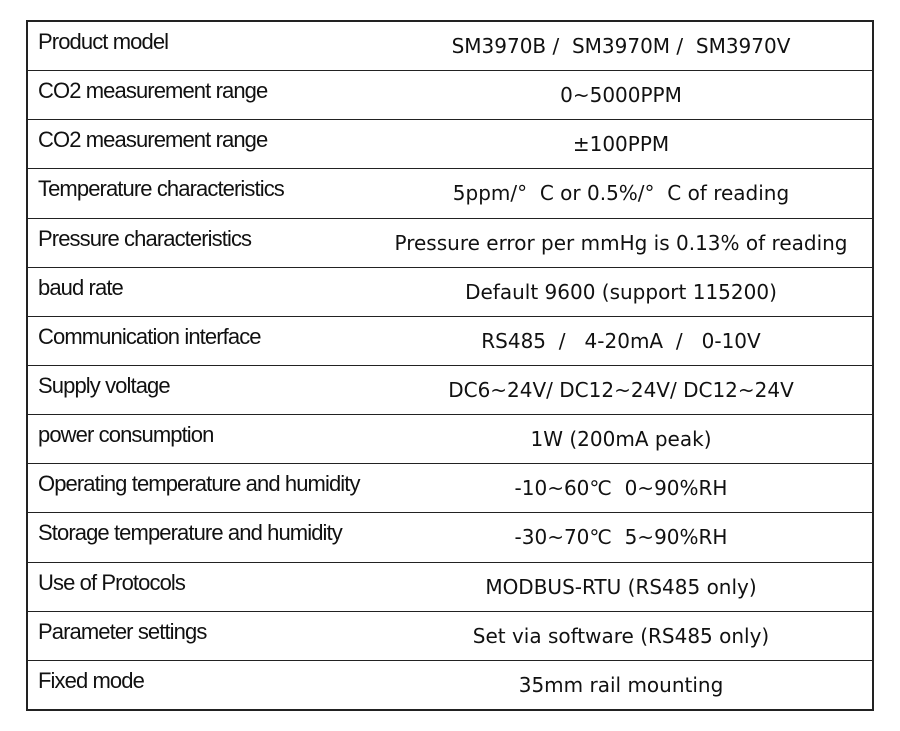 Image resolution: width=900 pixels, height=731 pixels. I want to click on spec-value: 5ppm/° C or 0.5%/° C of reading, so click(621, 193).